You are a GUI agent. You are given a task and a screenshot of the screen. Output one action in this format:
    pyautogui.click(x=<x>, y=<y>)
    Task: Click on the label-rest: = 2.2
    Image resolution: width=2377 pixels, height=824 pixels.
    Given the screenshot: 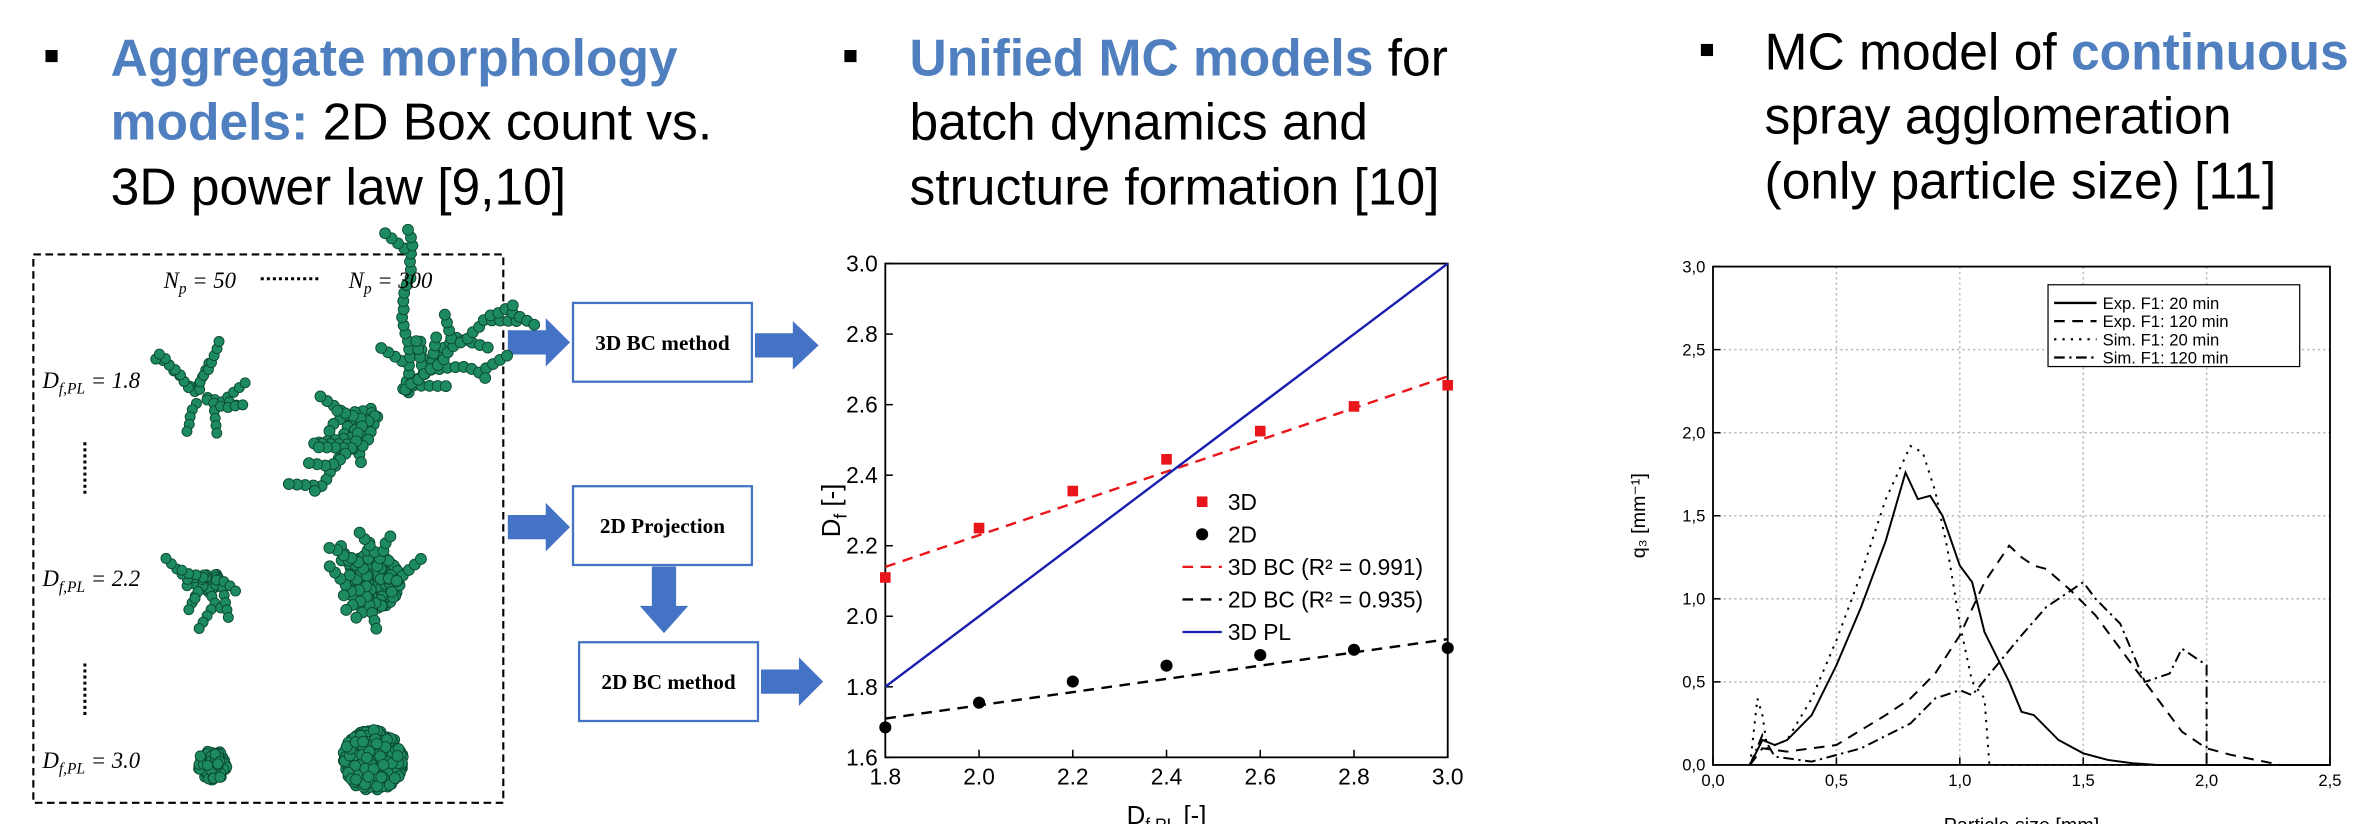 What is the action you would take?
    pyautogui.click(x=112, y=578)
    